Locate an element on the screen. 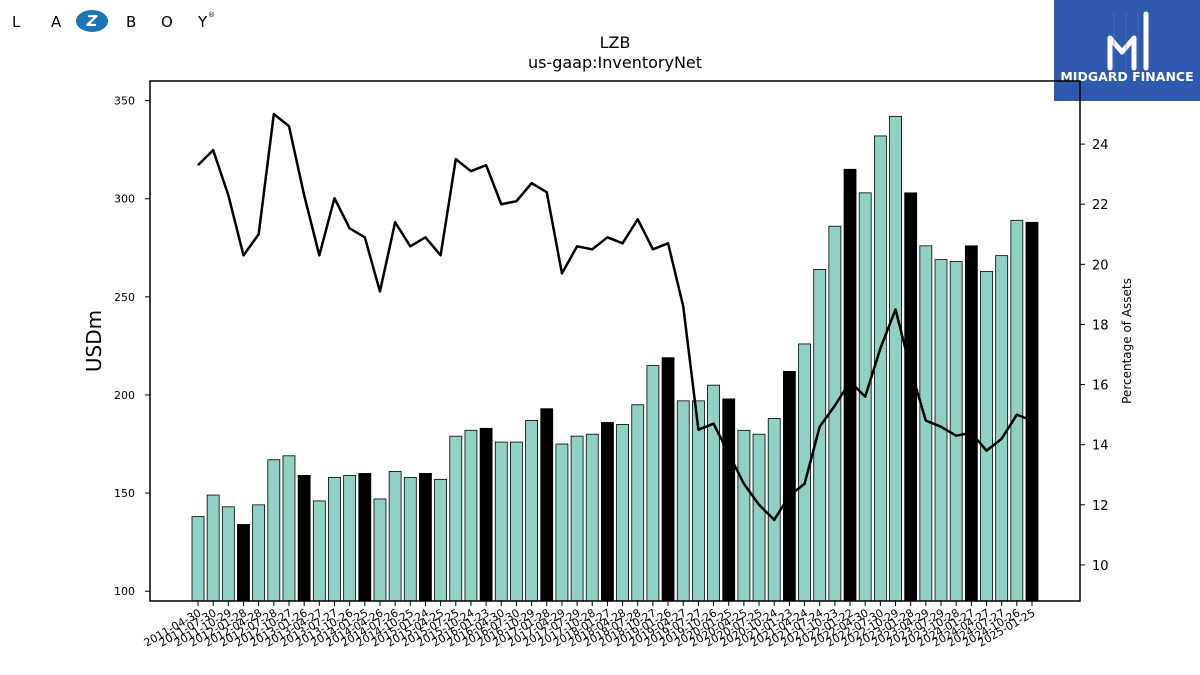 The image size is (1200, 675). midgard-finance-logo: MIDGARD FINANCE is located at coordinates (1127, 50).